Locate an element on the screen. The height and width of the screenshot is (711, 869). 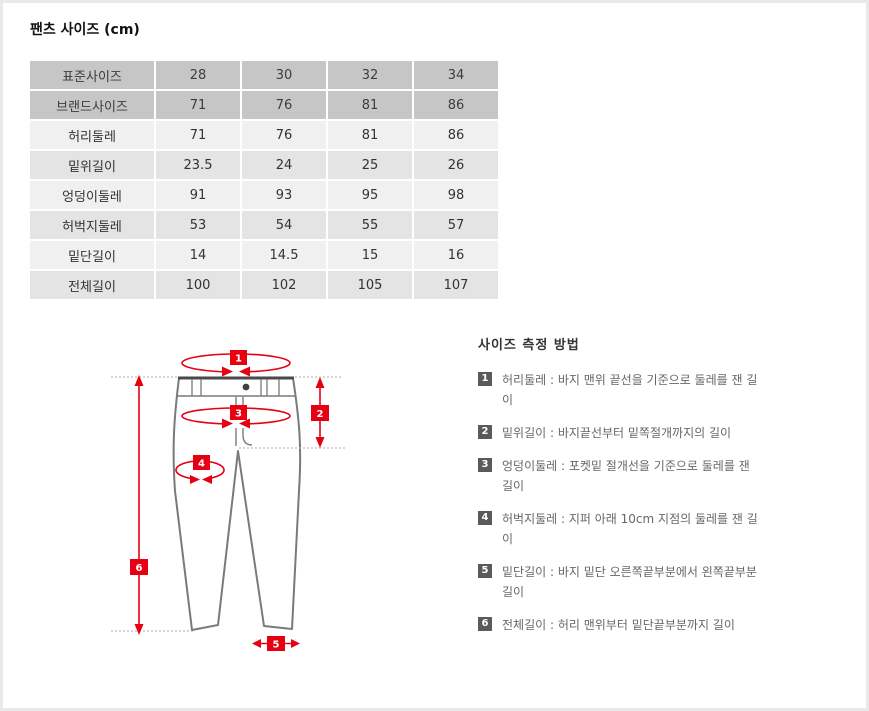
size-value-cell: 57 is located at coordinates (456, 225).